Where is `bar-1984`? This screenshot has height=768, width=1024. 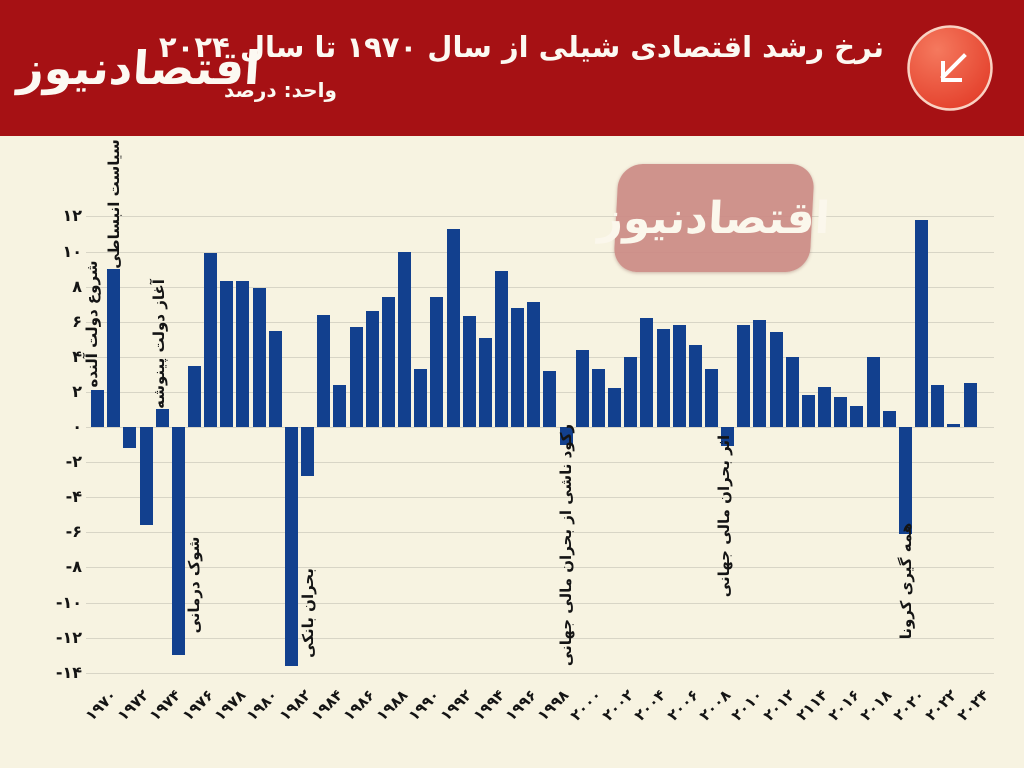
bar-1984 is located at coordinates (324, 370).